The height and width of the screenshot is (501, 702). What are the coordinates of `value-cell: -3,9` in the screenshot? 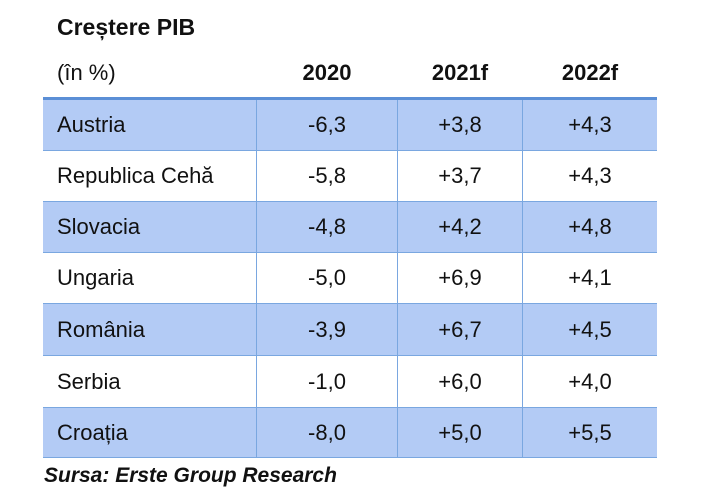 It's located at (327, 329).